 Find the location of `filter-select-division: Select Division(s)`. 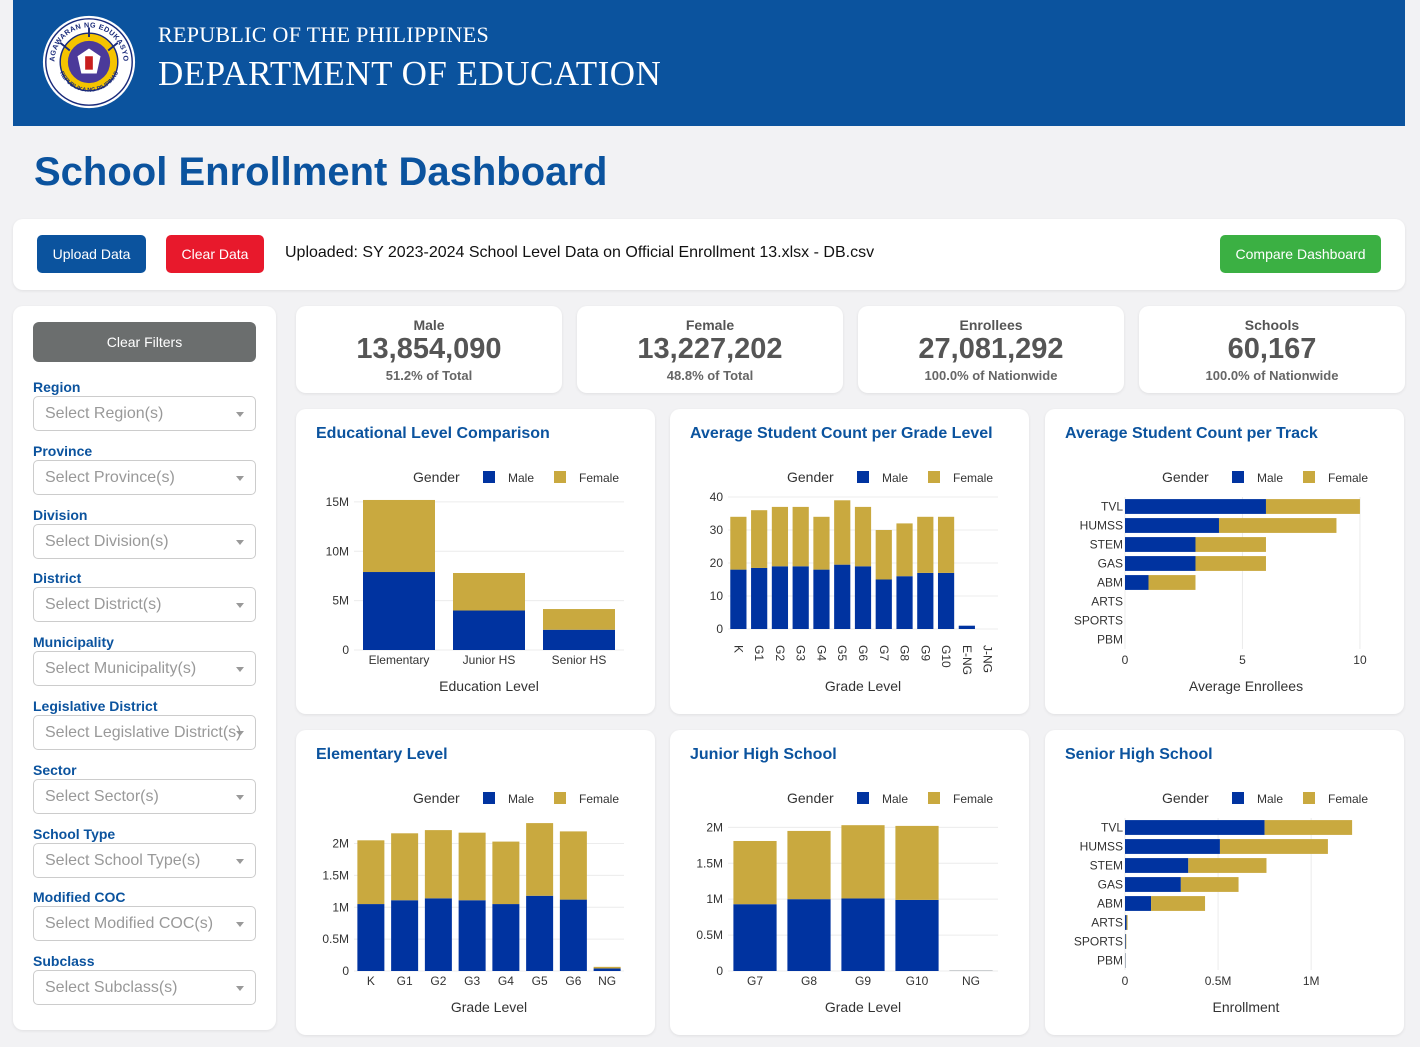

filter-select-division: Select Division(s) is located at coordinates (144, 541).